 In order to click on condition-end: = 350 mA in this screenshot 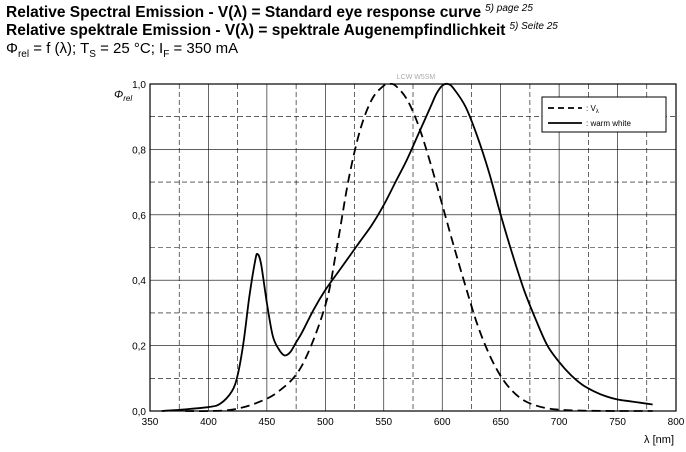, I will do `click(204, 48)`.